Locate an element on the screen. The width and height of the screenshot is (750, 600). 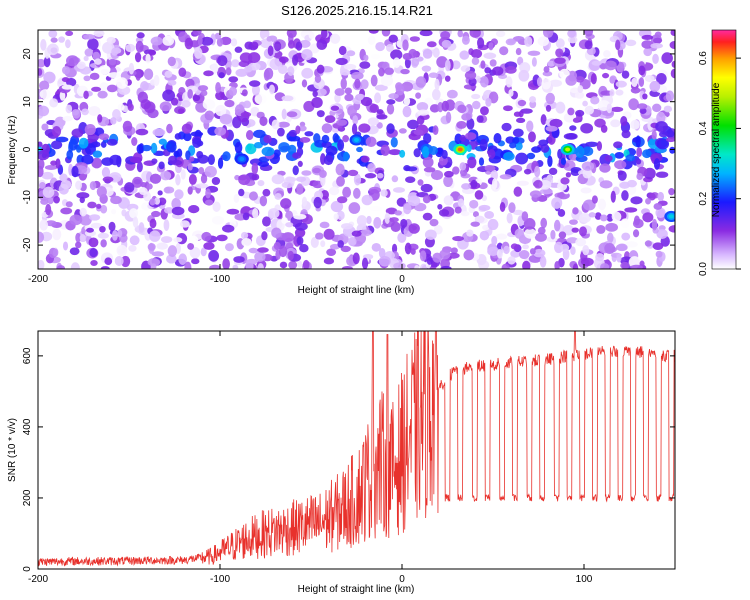
colorbar-gradient is located at coordinates (724, 149).